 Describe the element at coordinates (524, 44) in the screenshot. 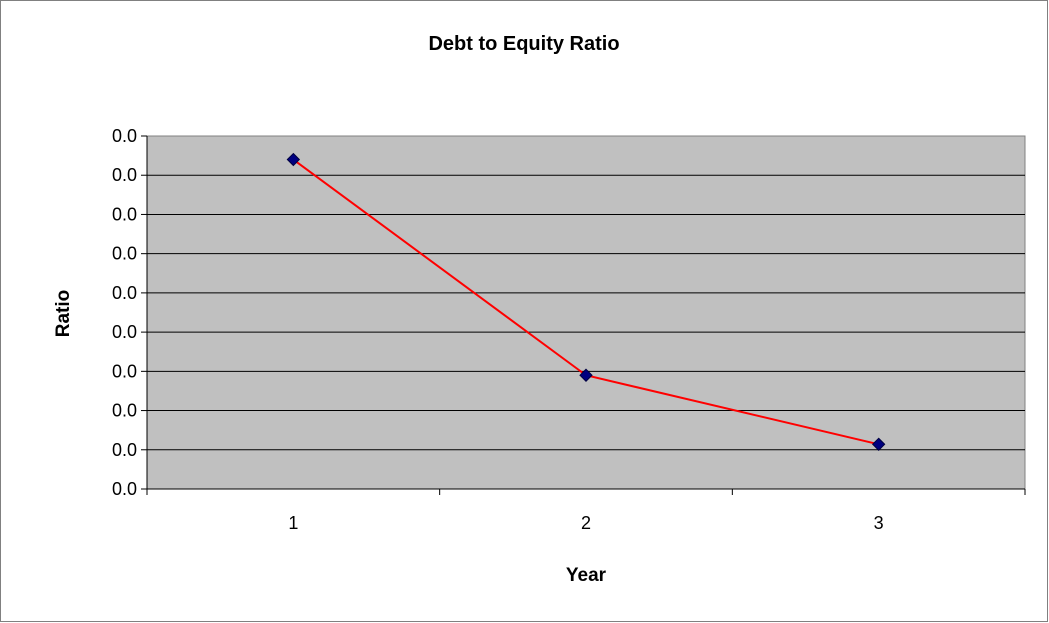

I see `chart-title: Debt to Equity Ratio` at that location.